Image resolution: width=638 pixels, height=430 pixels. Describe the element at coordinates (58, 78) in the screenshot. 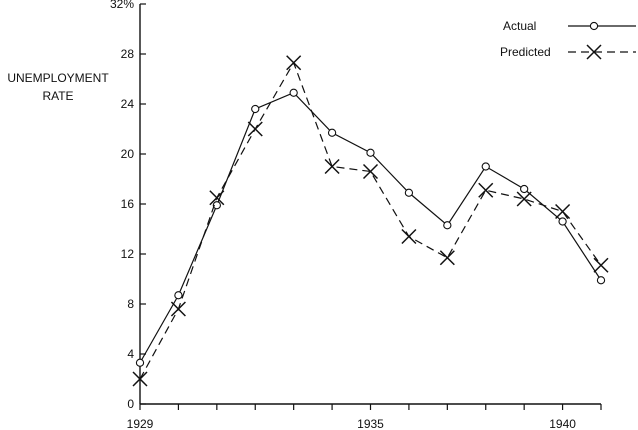

I see `y-axis-label-line-1: UNEMPLOYMENT` at that location.